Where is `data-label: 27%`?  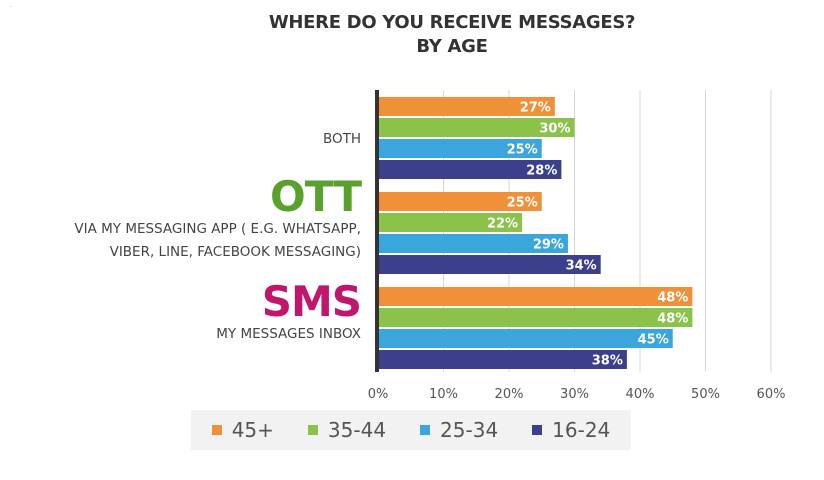
data-label: 27% is located at coordinates (535, 108).